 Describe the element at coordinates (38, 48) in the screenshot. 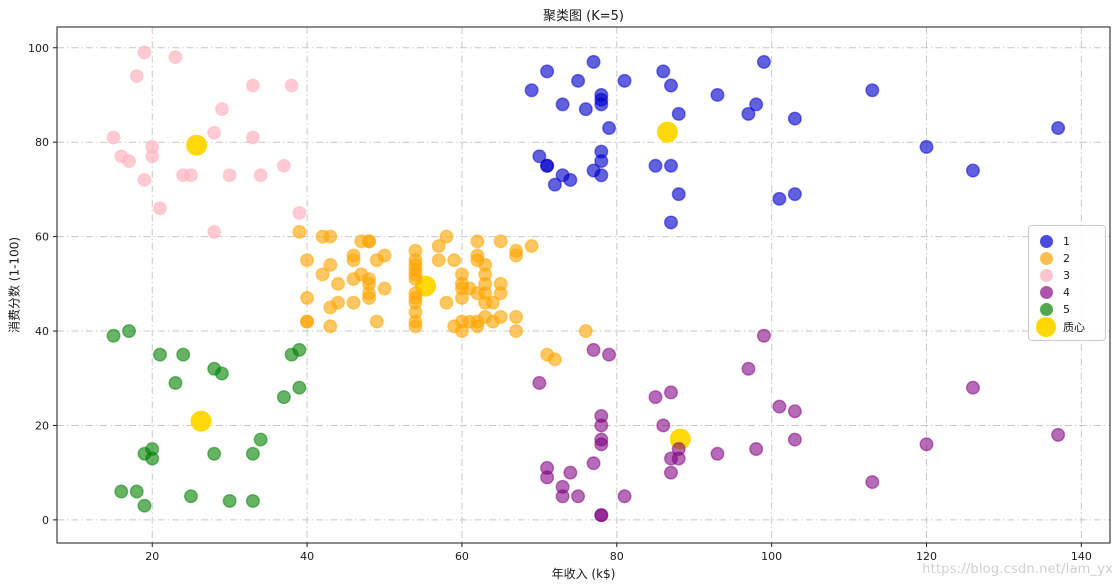

I see `y-tick-label: 100` at that location.